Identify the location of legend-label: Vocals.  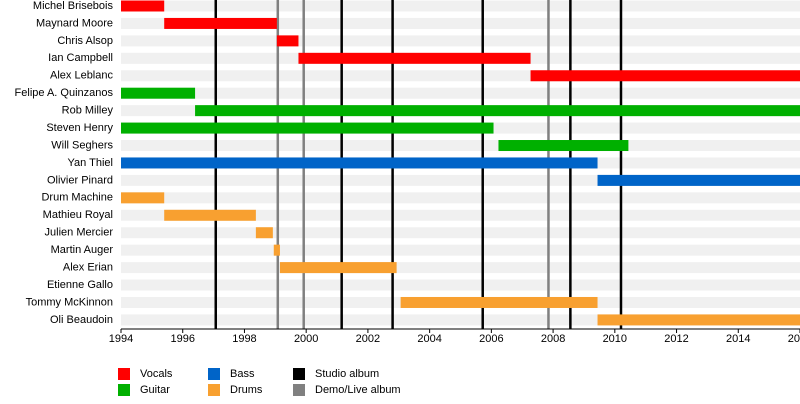
(156, 374).